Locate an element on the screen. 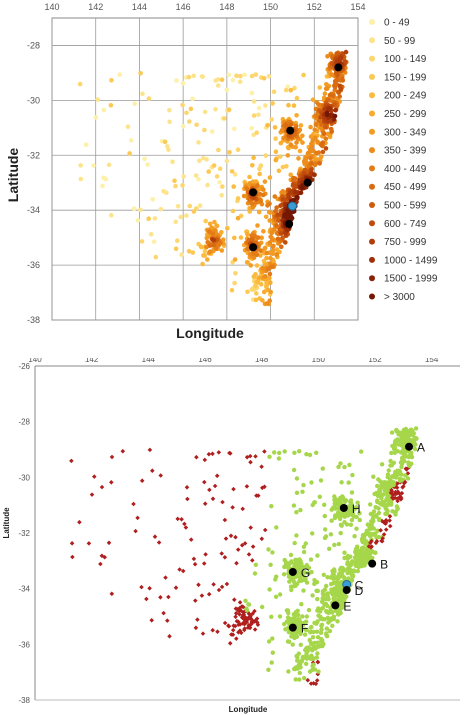 The image size is (473, 715). x-tick-label: 144 is located at coordinates (139, 7).